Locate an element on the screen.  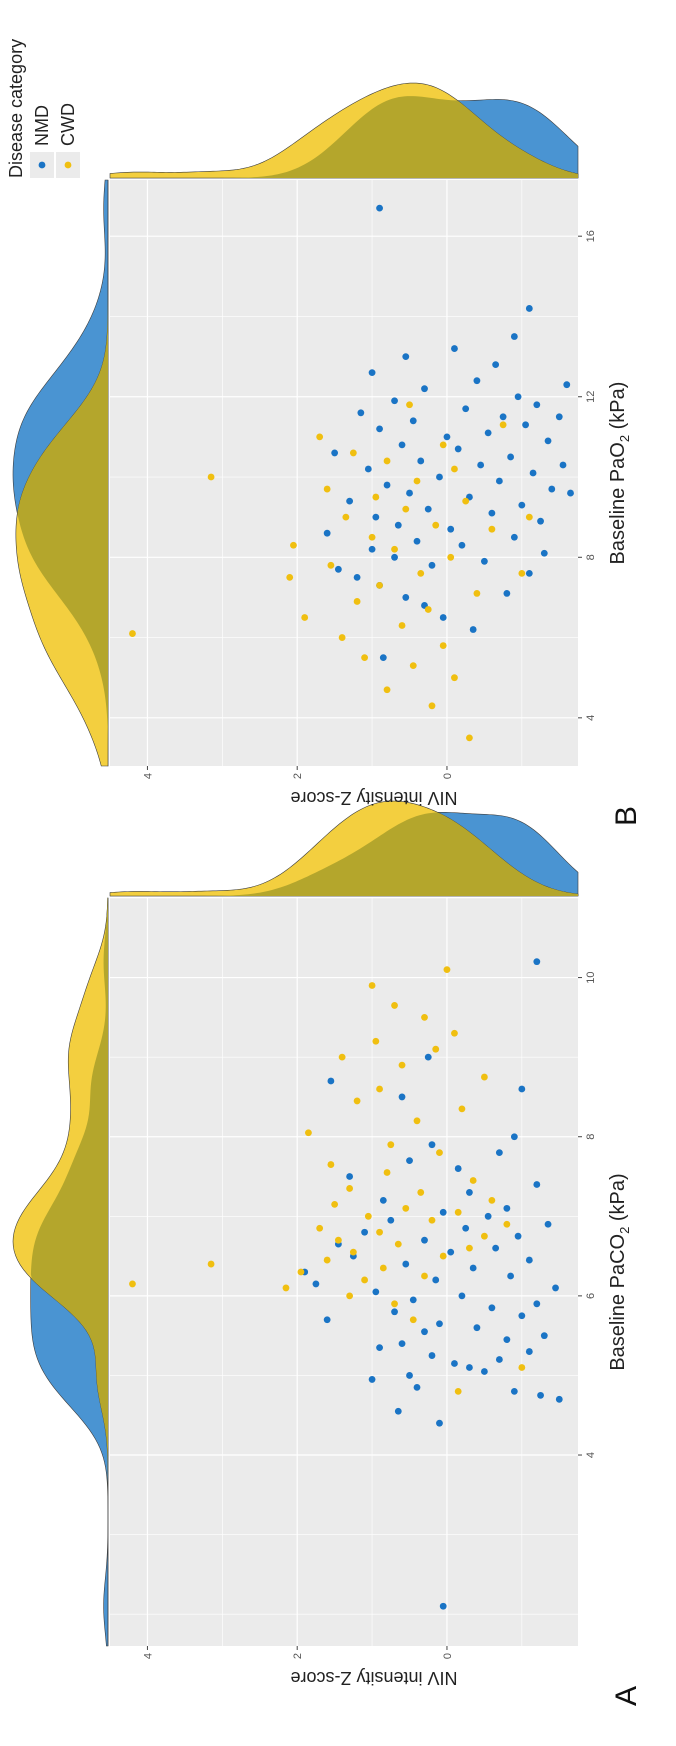
panel-b-y-axis-label: NIV intensity Z-score is located at coordinates (373, 798).